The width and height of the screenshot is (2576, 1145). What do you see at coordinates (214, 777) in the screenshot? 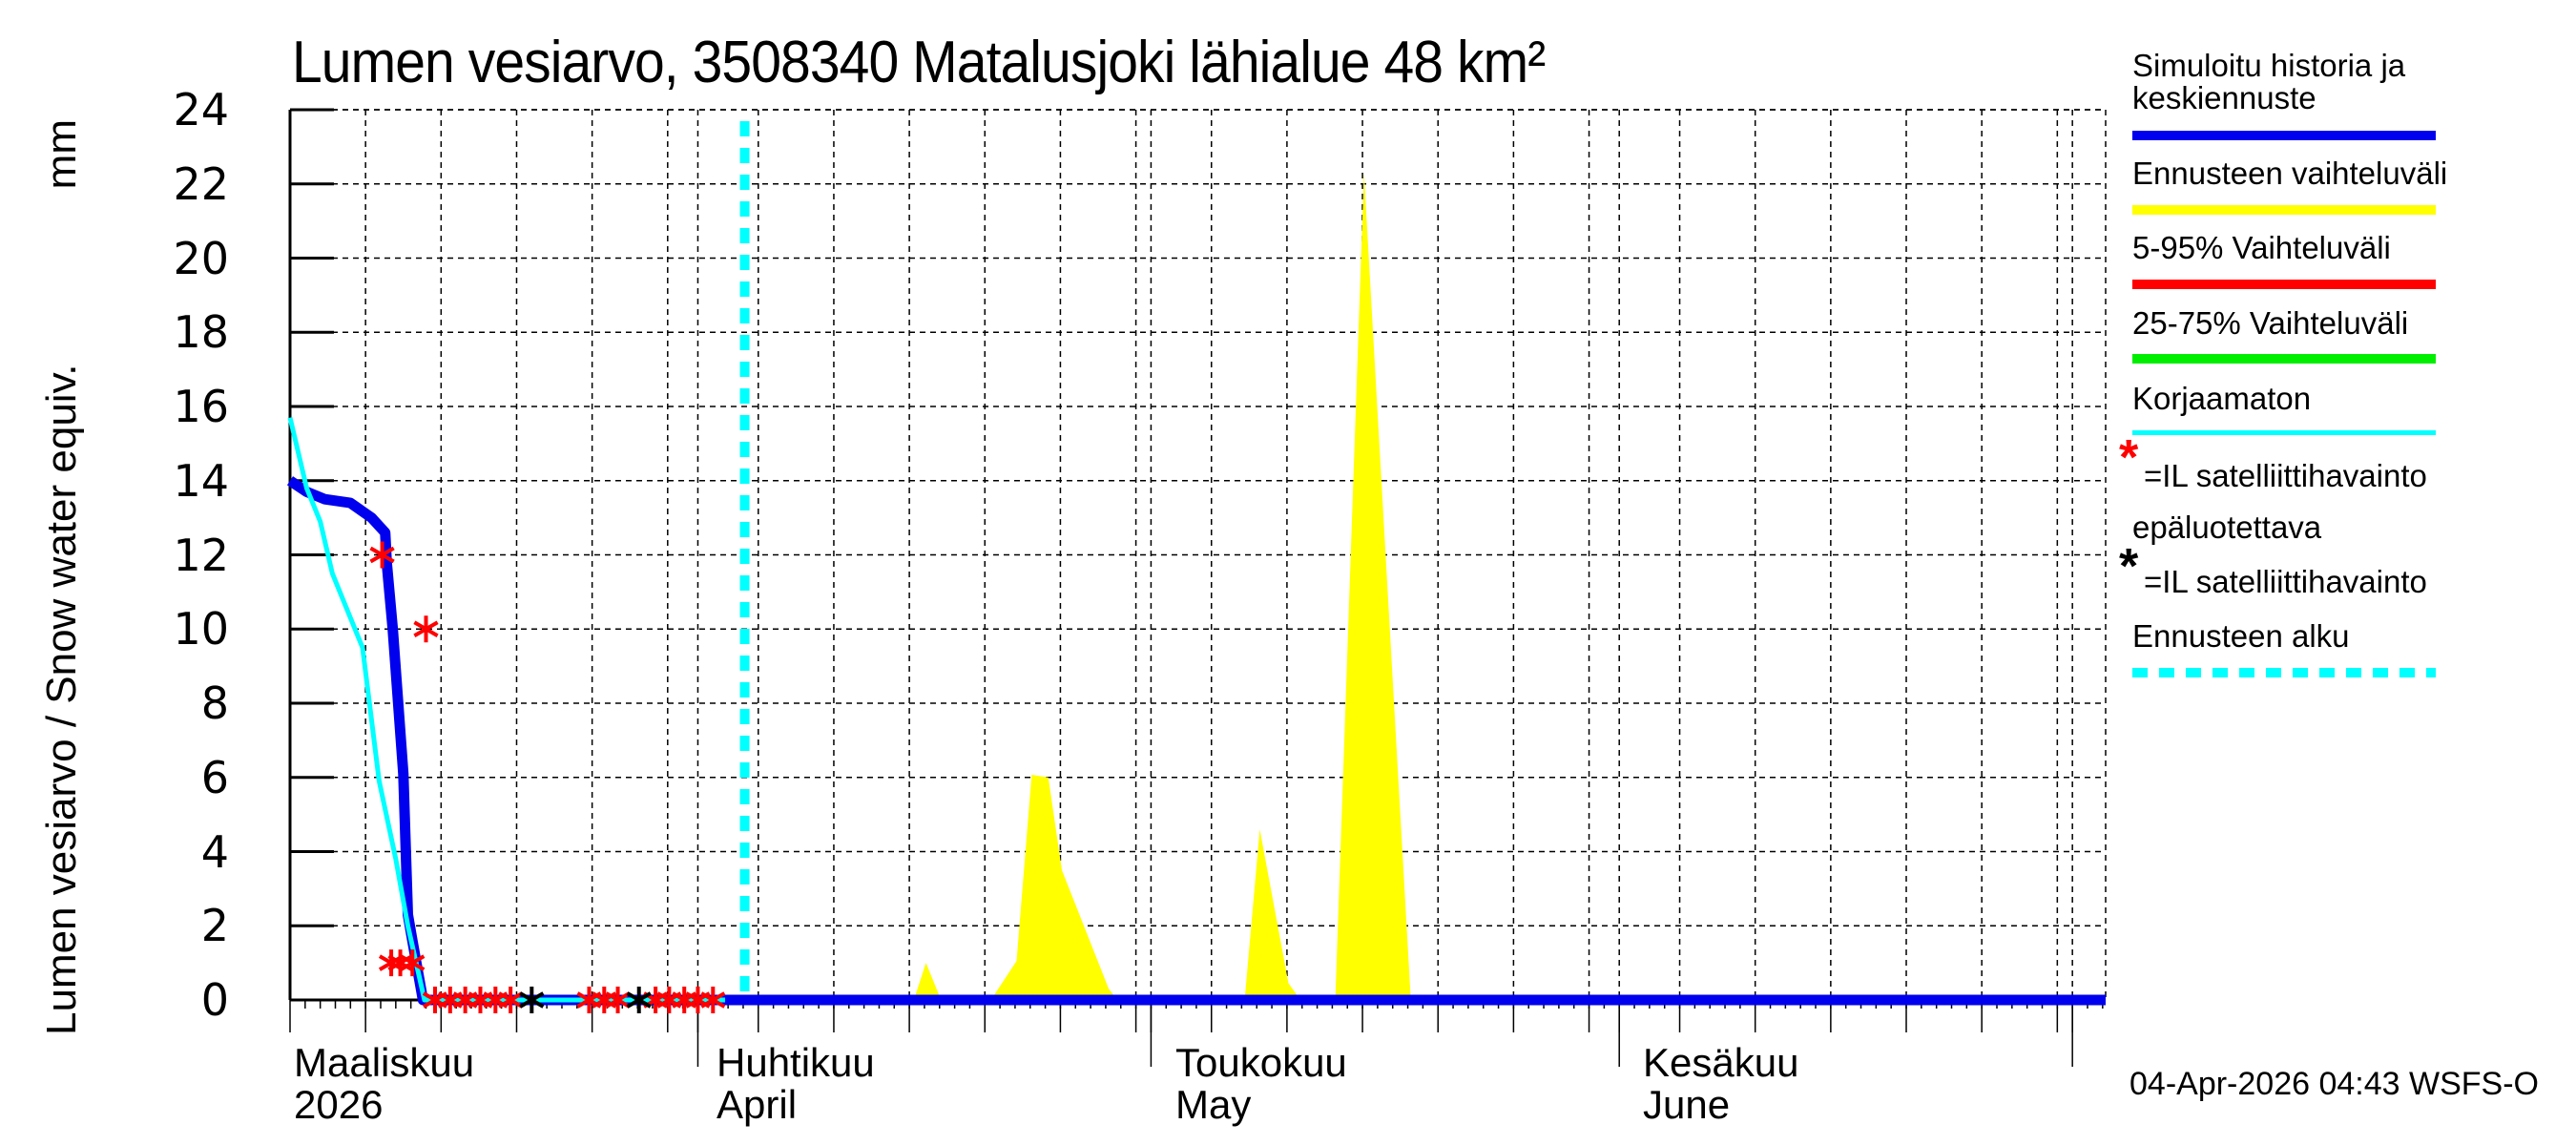
I see `y-tick-label: 6` at bounding box center [214, 777].